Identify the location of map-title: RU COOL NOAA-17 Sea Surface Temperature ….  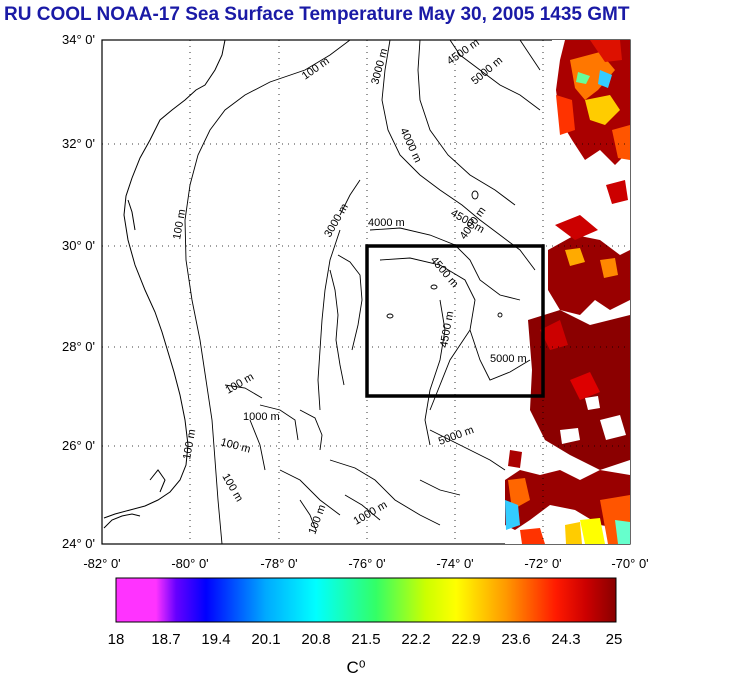
(317, 14).